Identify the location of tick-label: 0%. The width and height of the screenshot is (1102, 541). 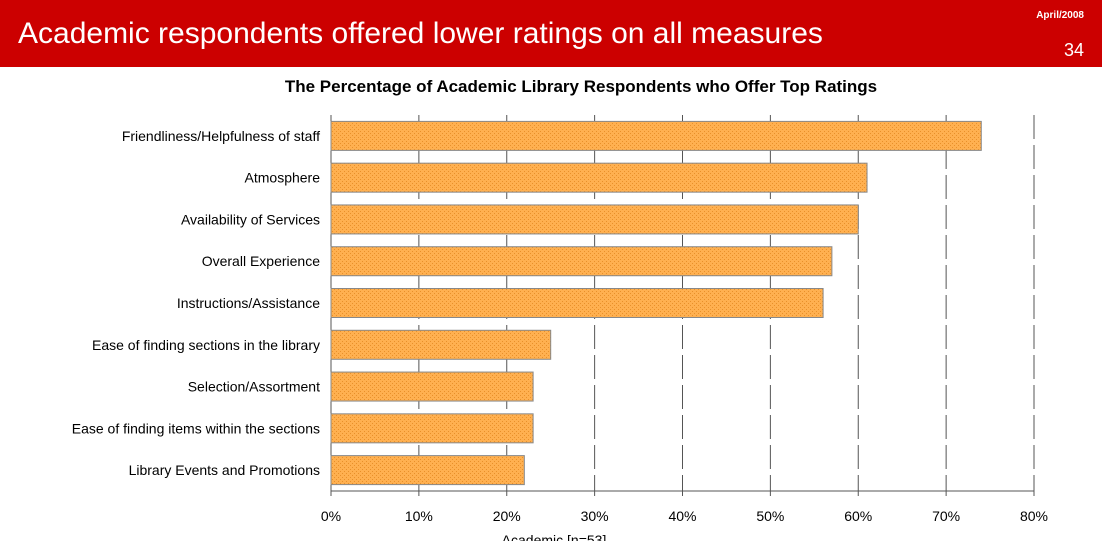
(331, 516).